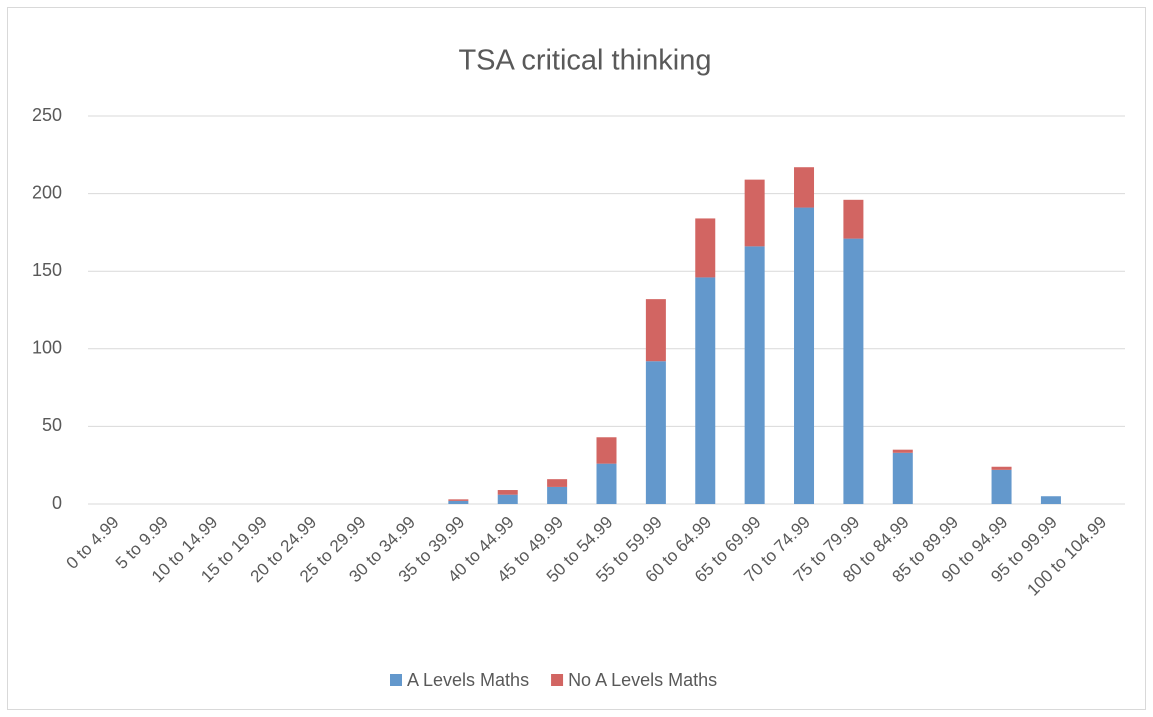  What do you see at coordinates (47, 115) in the screenshot?
I see `y-tick-label: 250` at bounding box center [47, 115].